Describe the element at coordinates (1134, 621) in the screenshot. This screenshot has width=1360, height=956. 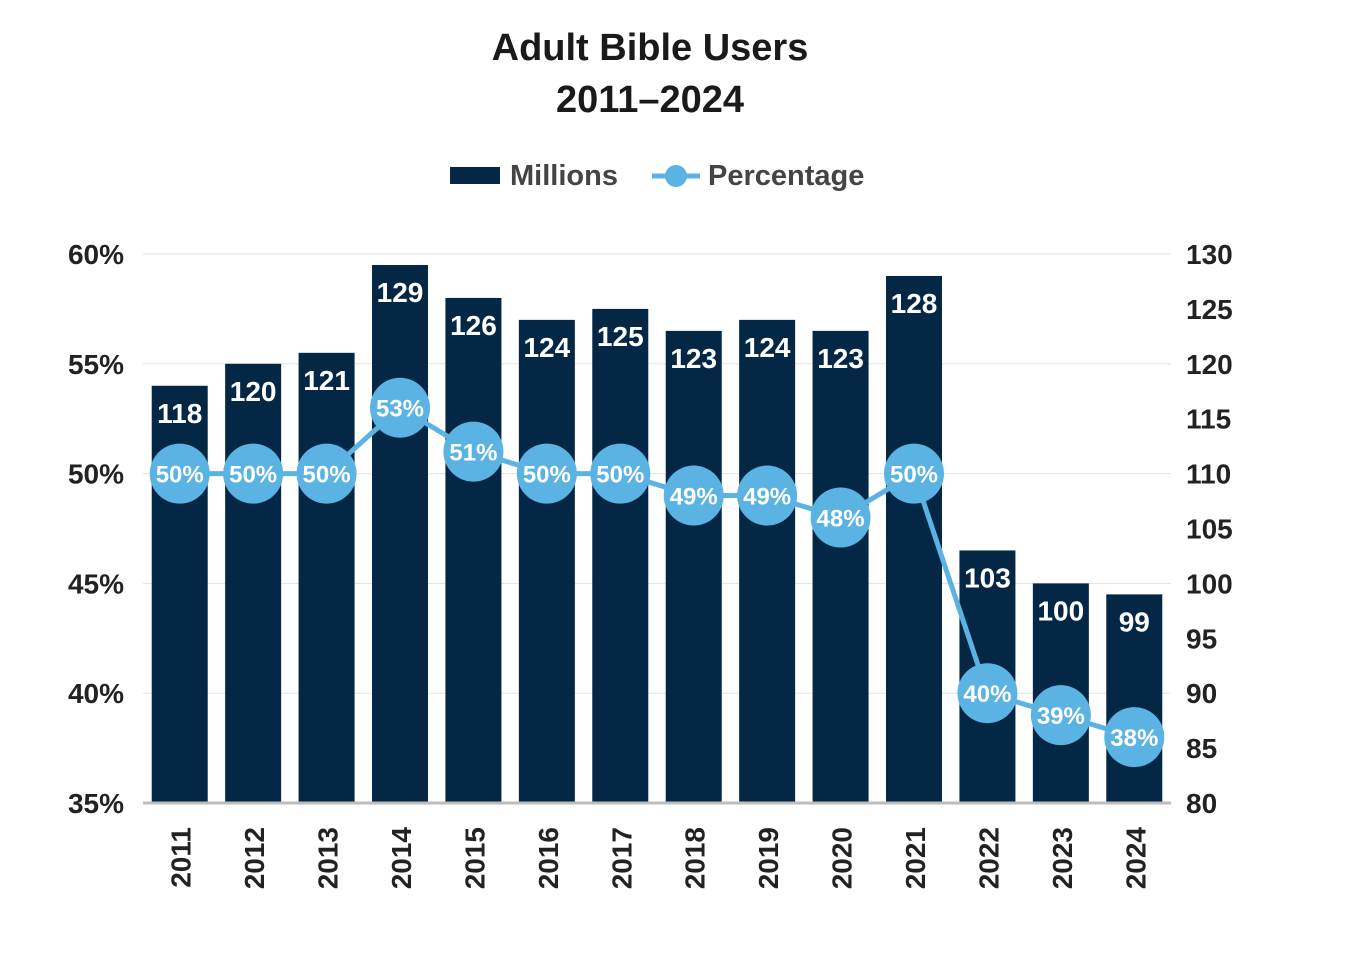
I see `bar-value-label: 99` at that location.